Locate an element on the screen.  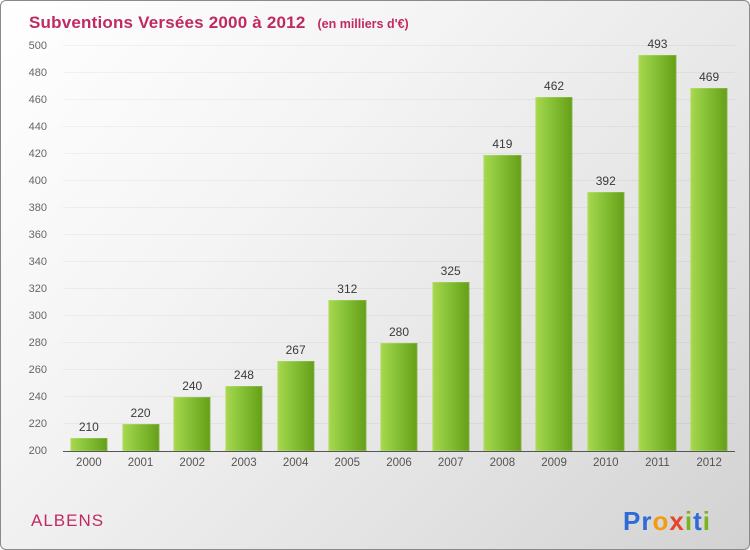
y-tick-label: 340 is located at coordinates (37, 262).